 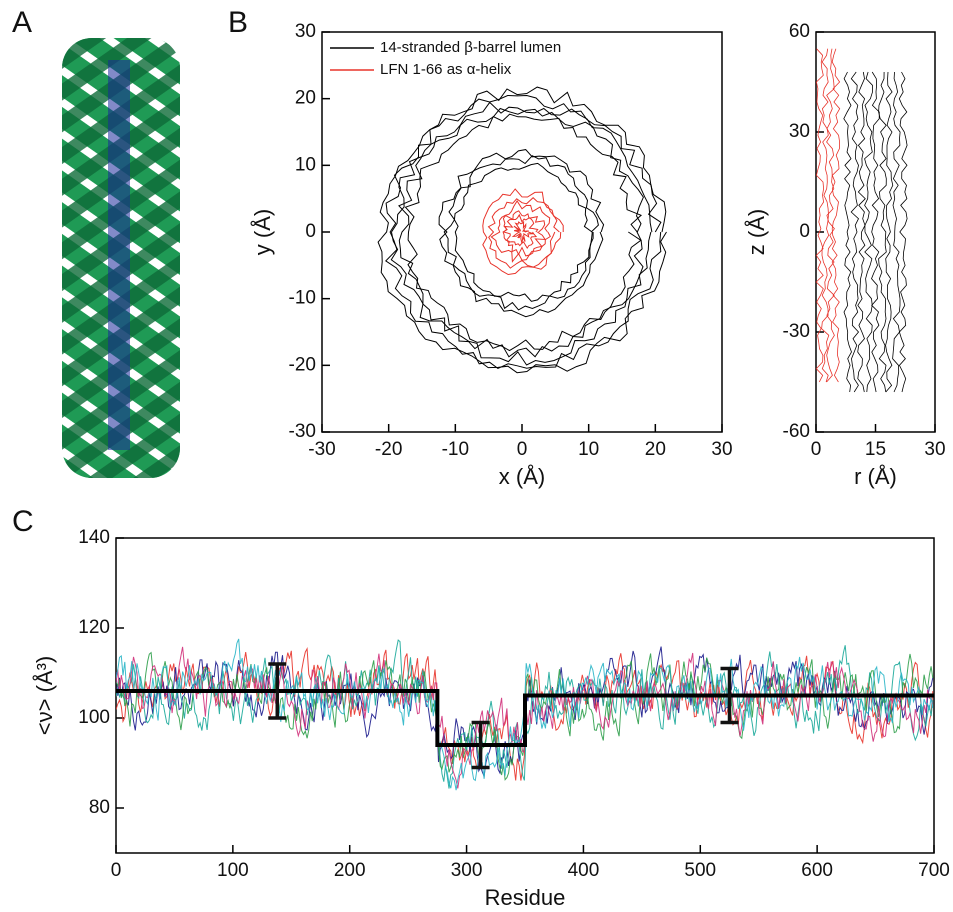 What do you see at coordinates (302, 364) in the screenshot?
I see `y-tick-label: -20` at bounding box center [302, 364].